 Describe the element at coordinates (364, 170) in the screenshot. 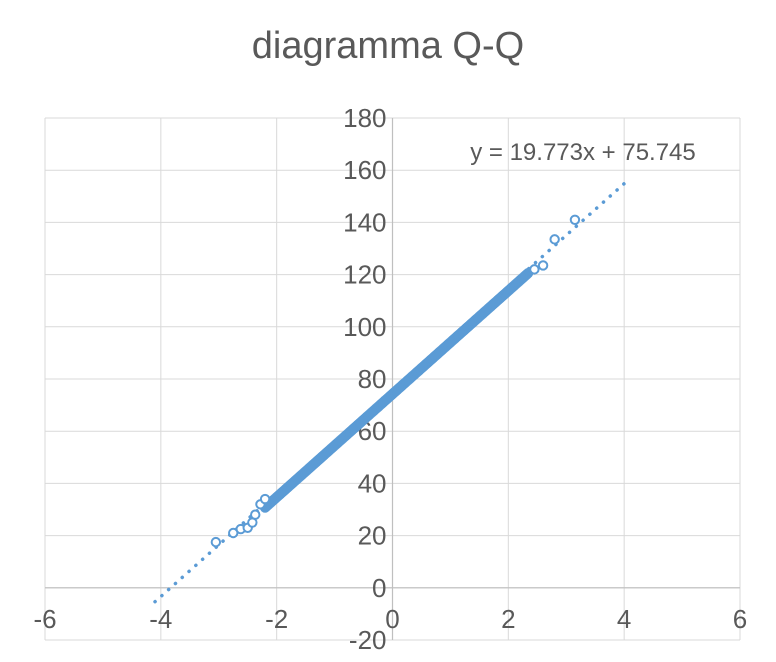

I see `y-tick-label: 160` at that location.